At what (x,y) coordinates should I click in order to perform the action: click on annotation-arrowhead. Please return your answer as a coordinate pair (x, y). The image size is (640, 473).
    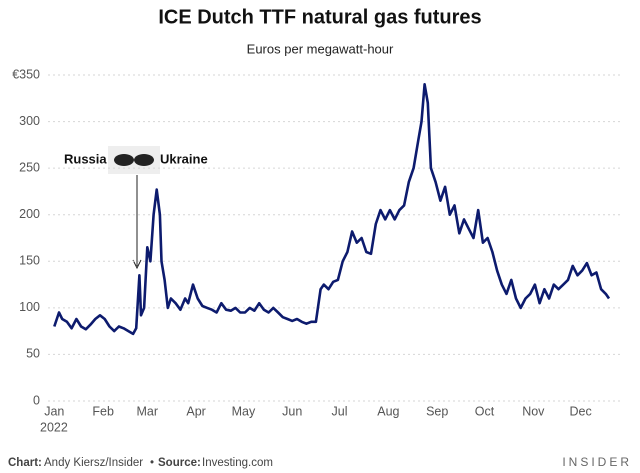
    Looking at the image, I should click on (137, 264).